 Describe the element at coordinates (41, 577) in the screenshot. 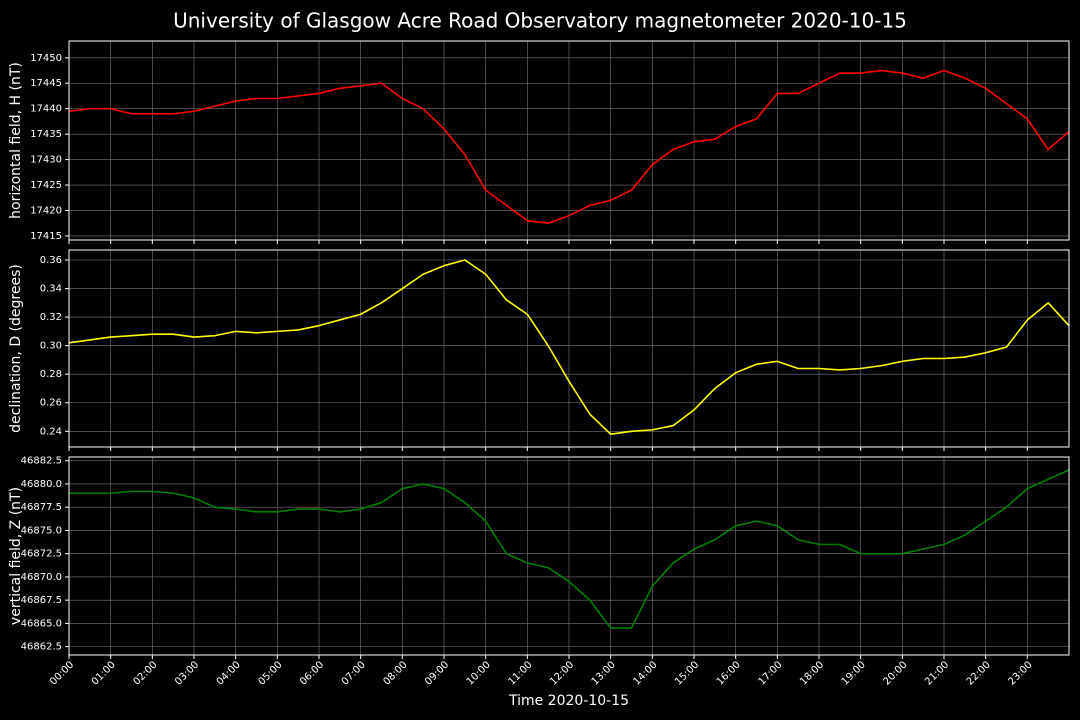

I see `y-tick-label: 46870.0` at that location.